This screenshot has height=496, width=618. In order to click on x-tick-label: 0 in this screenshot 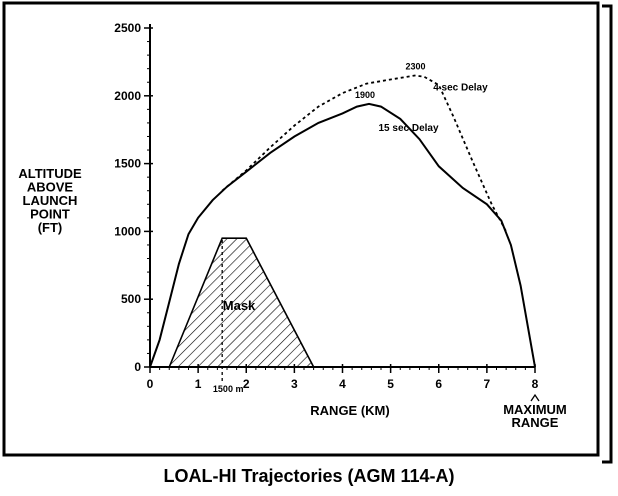, I will do `click(150, 384)`.